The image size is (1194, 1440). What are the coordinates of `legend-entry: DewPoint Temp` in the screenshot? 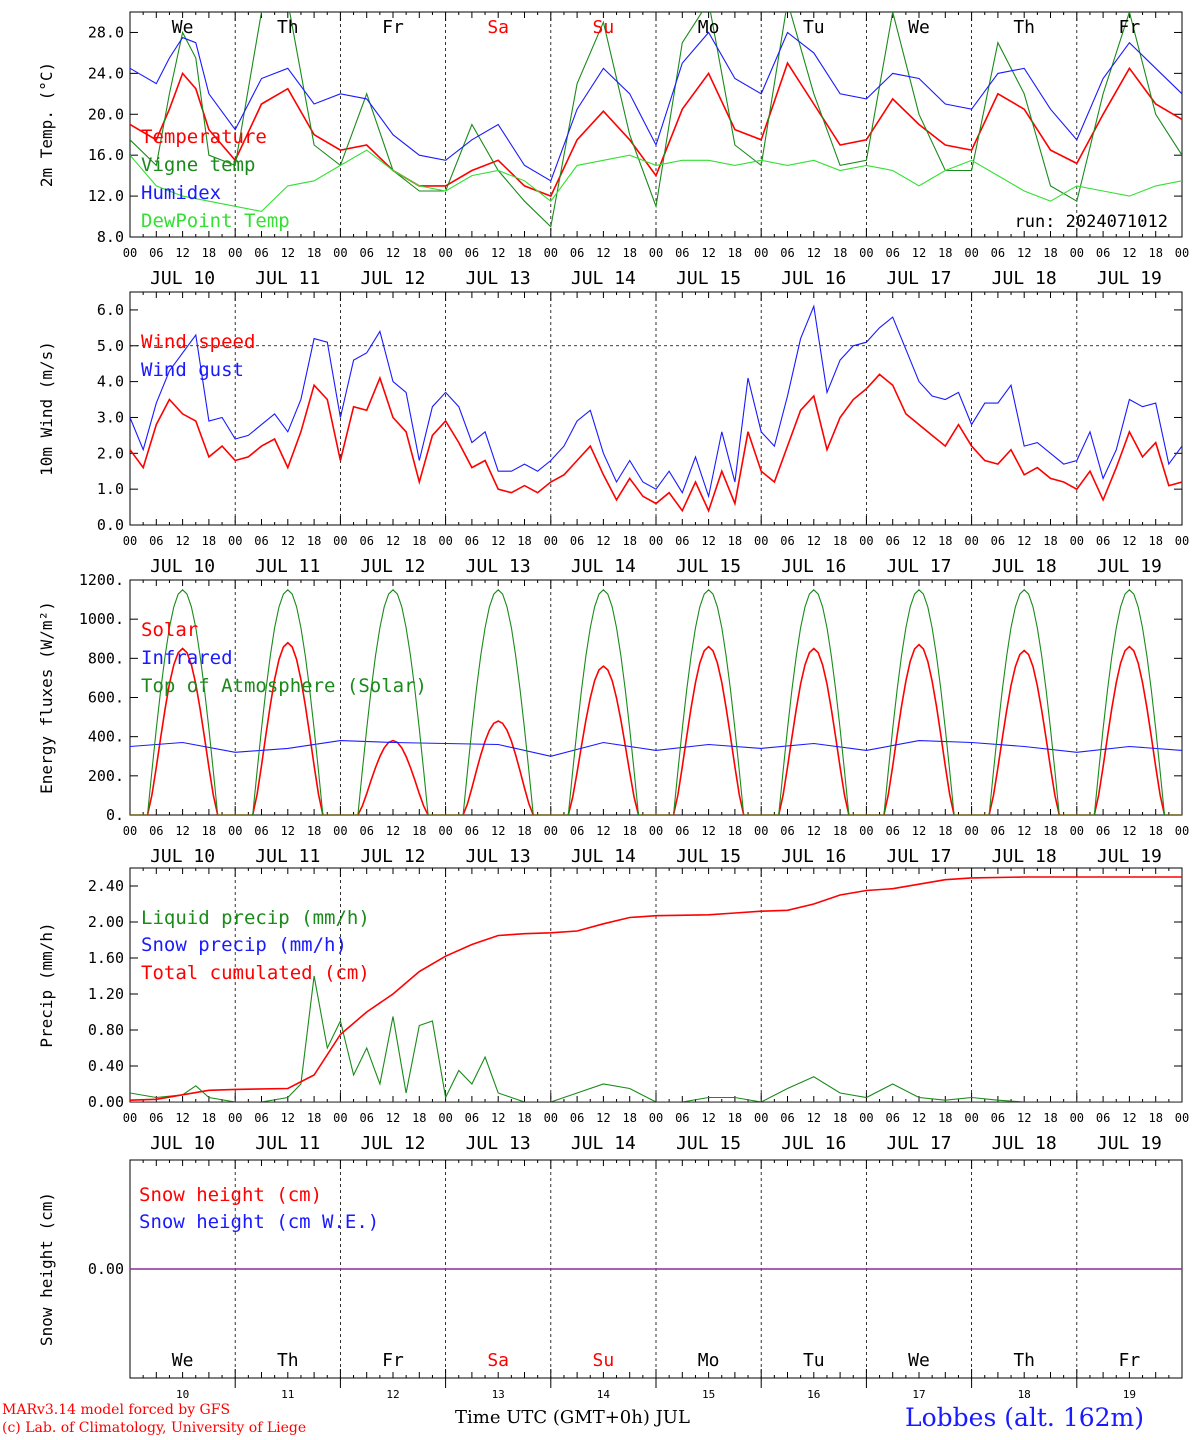 It's located at (215, 221).